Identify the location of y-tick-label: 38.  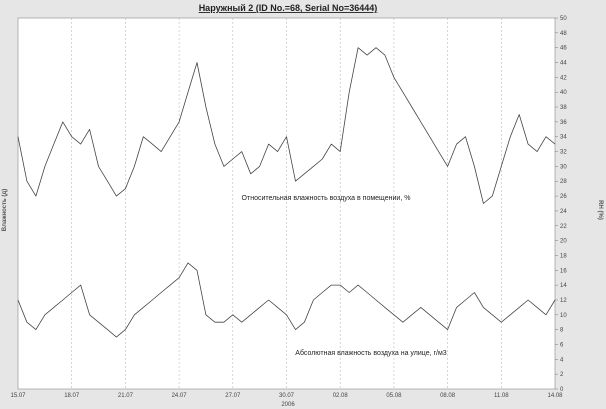
(563, 108).